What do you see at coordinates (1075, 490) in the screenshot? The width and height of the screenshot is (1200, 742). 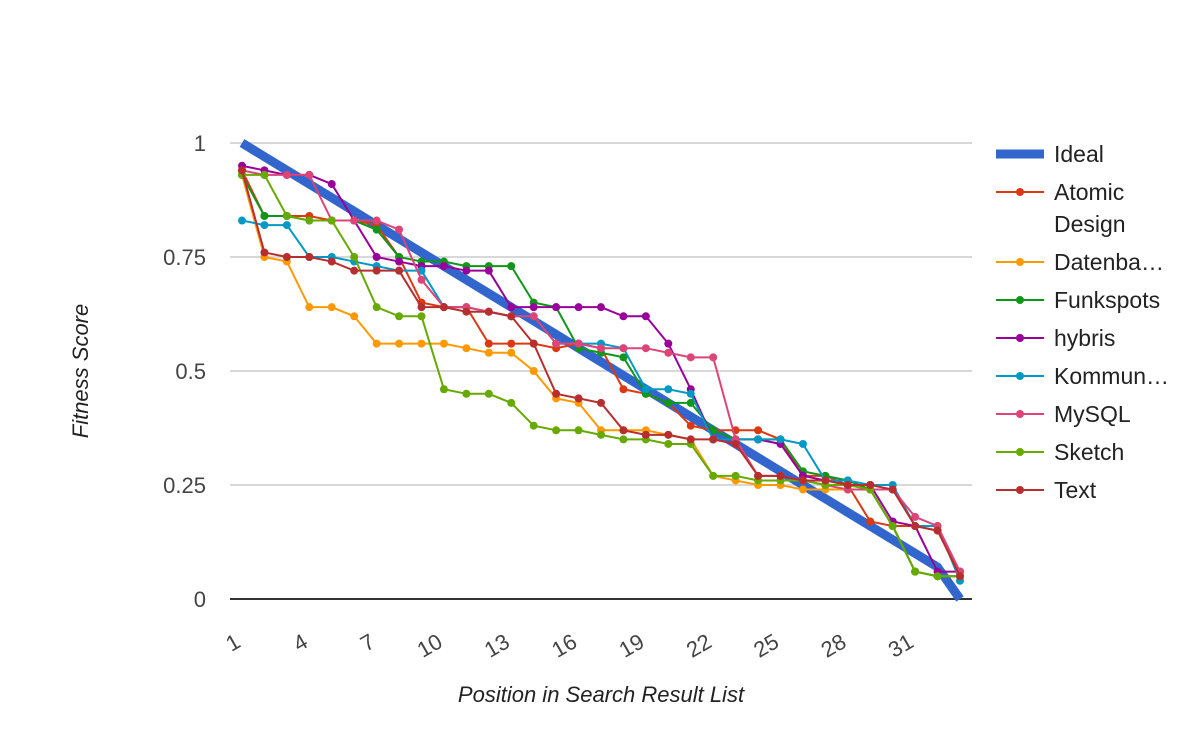 I see `legend-label: Text` at bounding box center [1075, 490].